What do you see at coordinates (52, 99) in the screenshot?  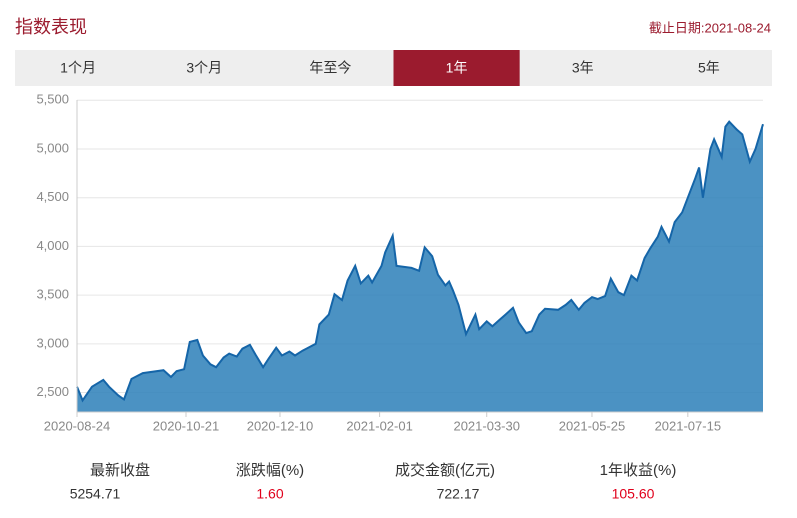 I see `y-tick-label: 5,500` at bounding box center [52, 99].